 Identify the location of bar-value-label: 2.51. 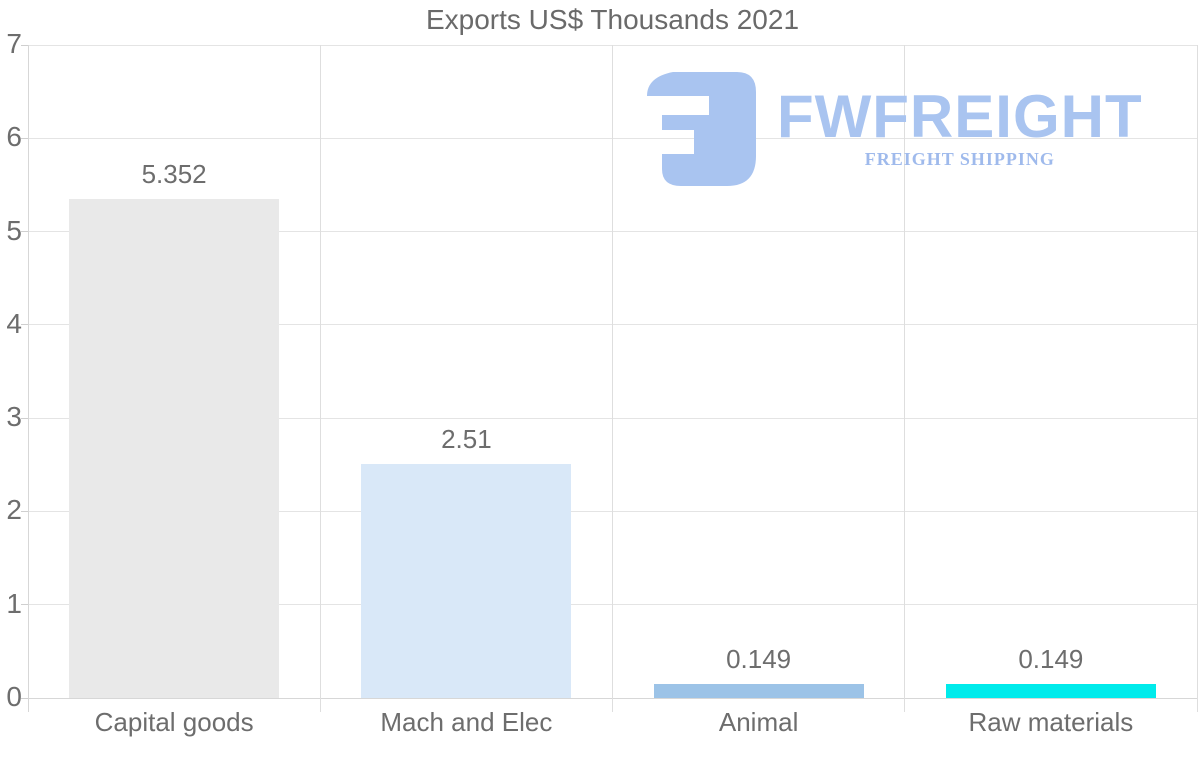
(466, 438).